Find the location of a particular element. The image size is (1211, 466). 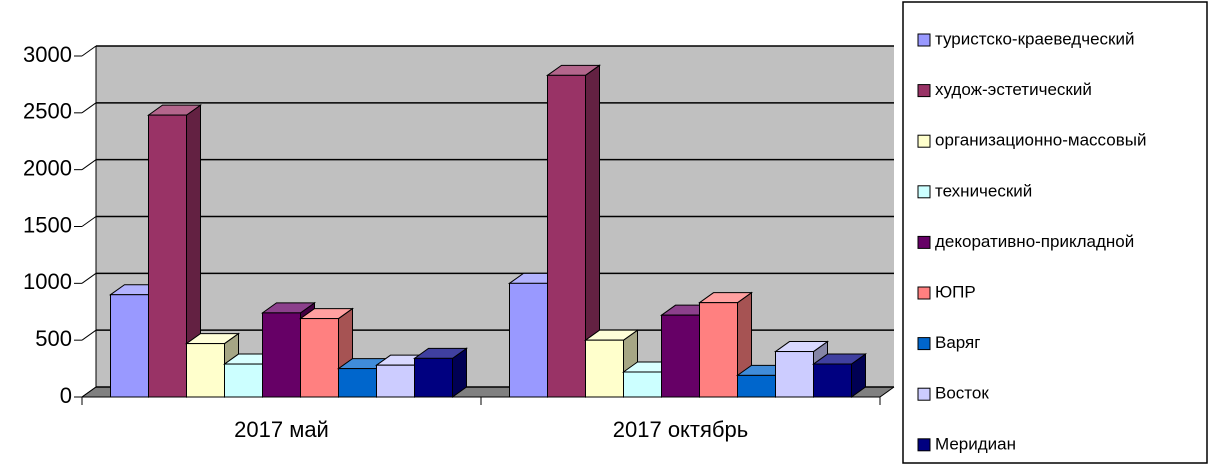

y-tick-label: 1000 is located at coordinates (47, 281).